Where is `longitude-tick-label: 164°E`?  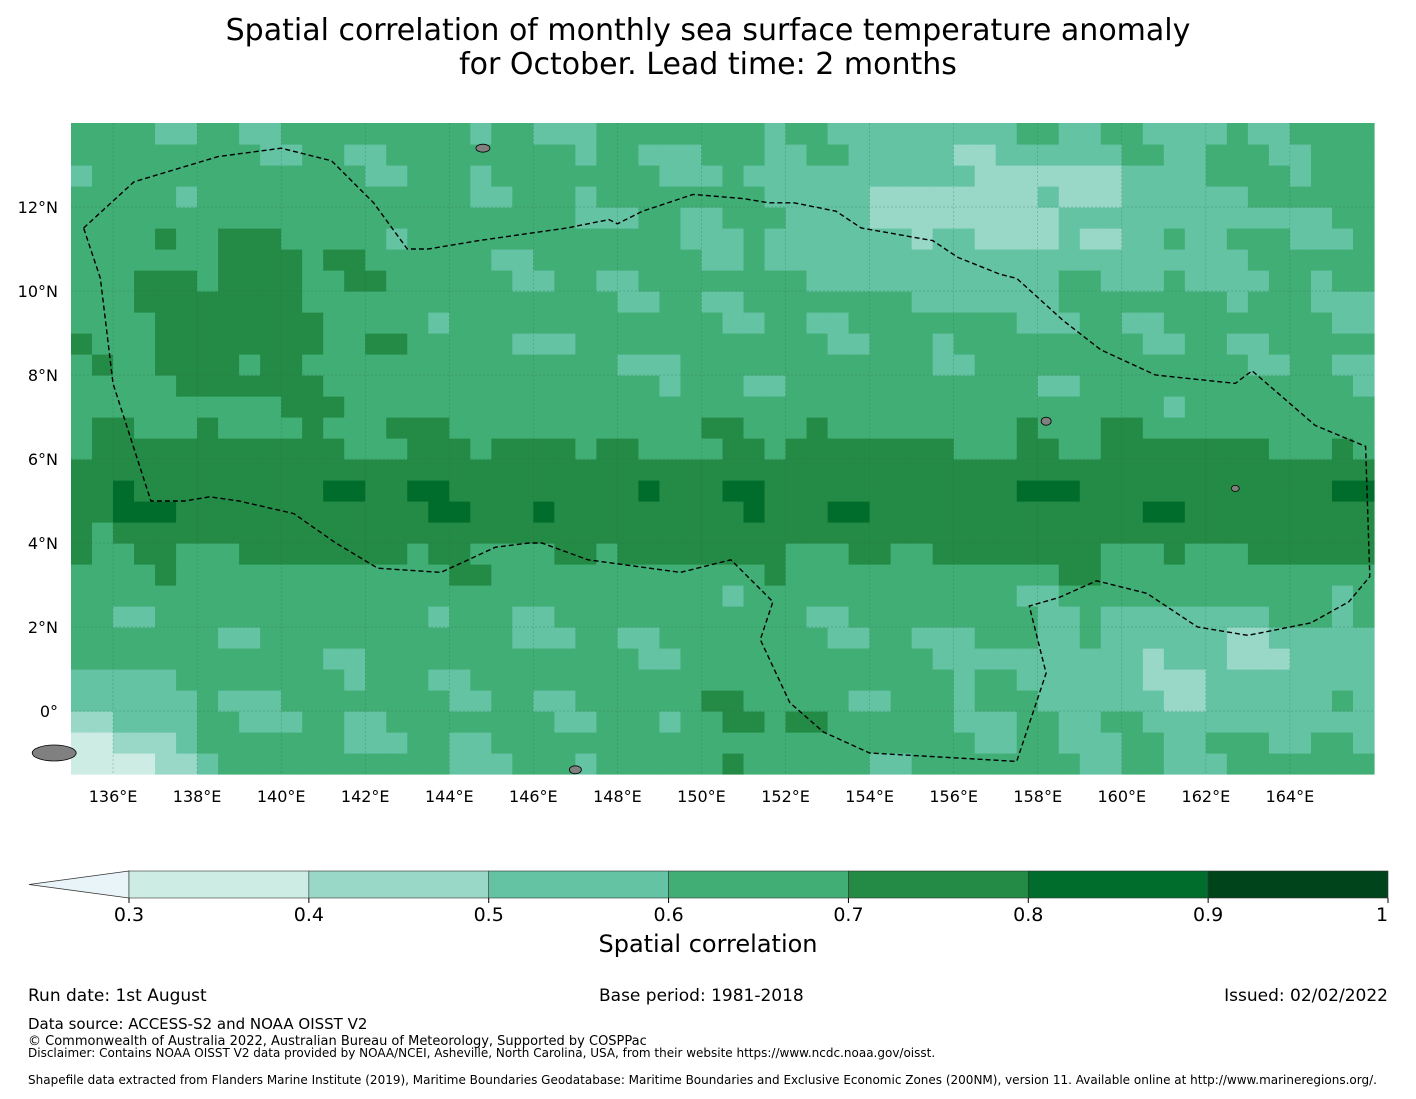 longitude-tick-label: 164°E is located at coordinates (1290, 796).